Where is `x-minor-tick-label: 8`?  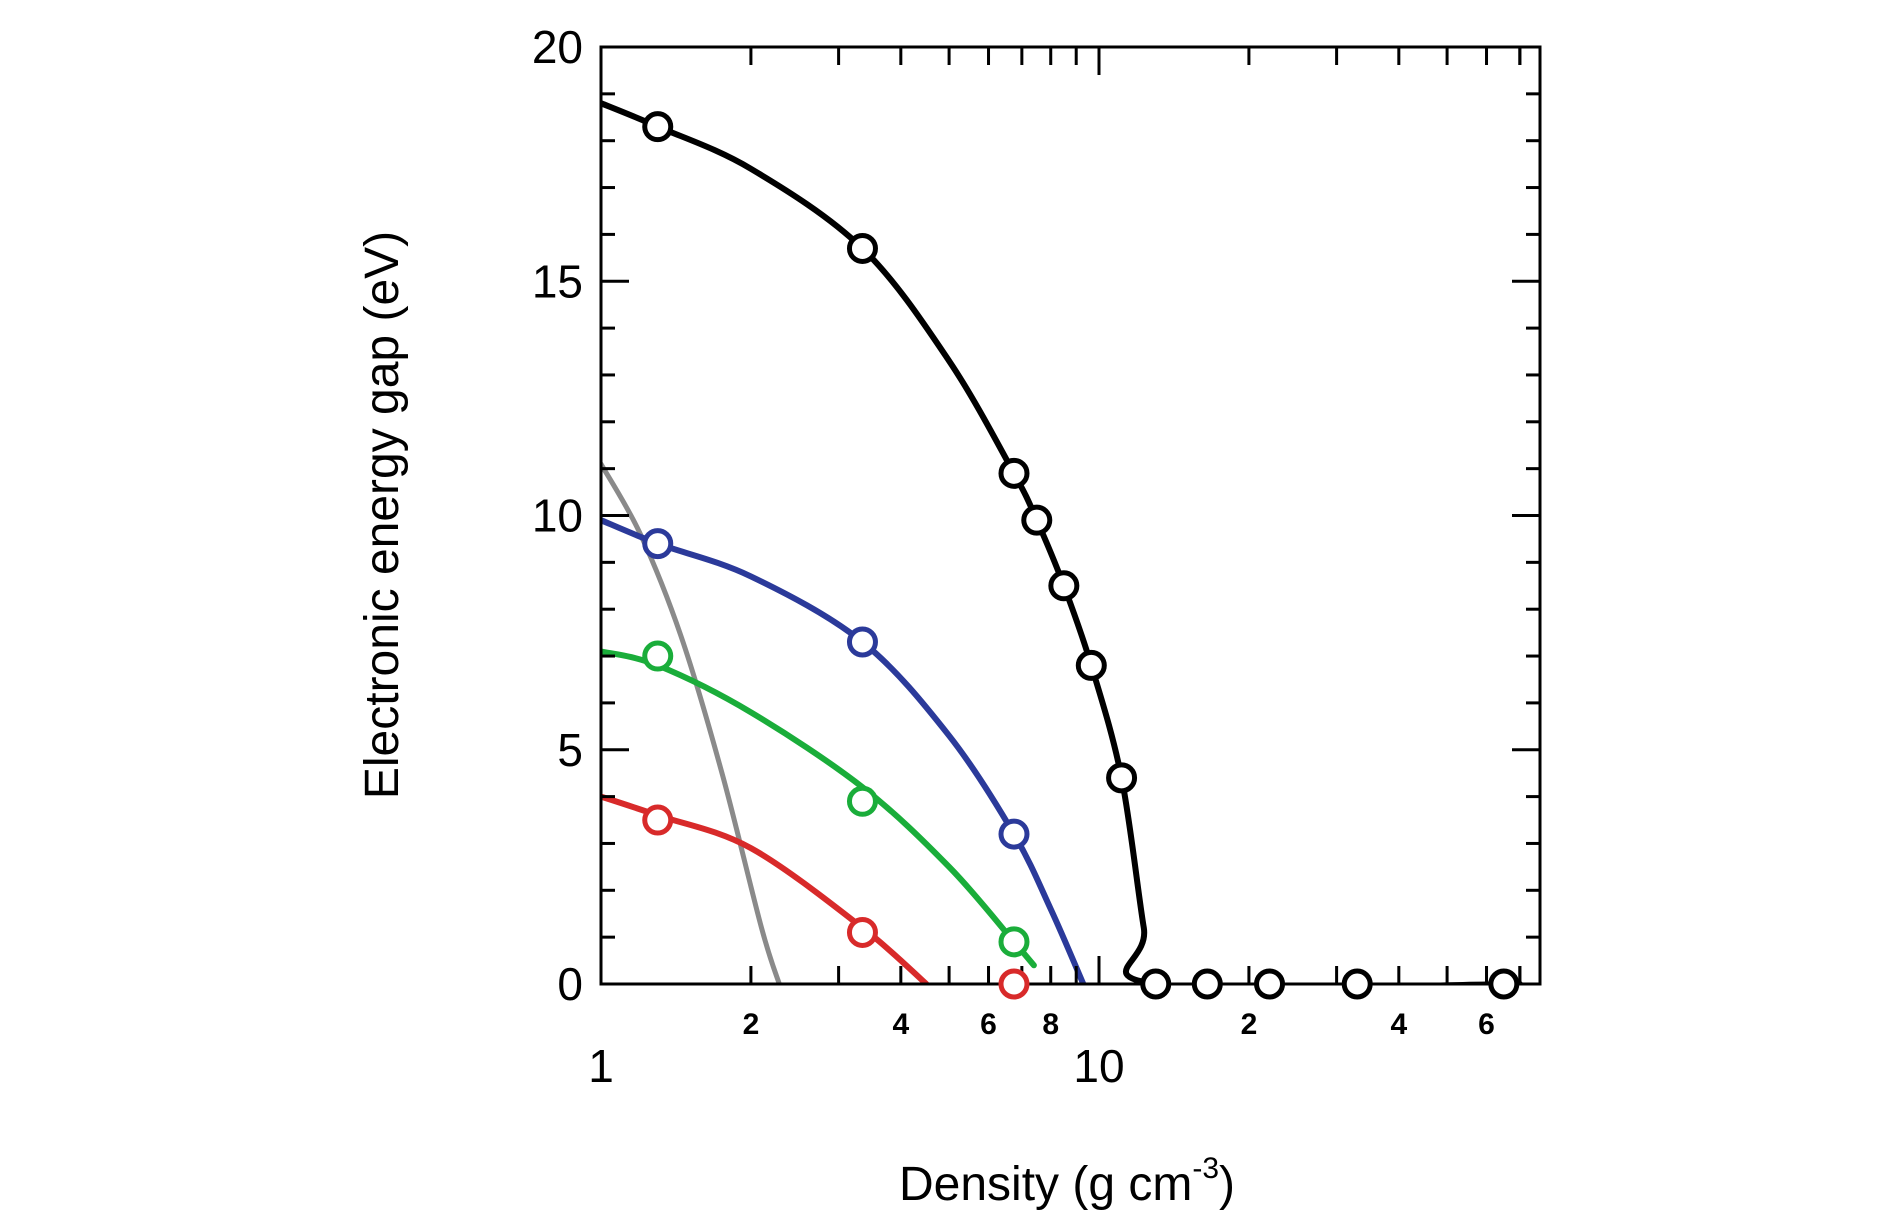 x-minor-tick-label: 8 is located at coordinates (1050, 1024).